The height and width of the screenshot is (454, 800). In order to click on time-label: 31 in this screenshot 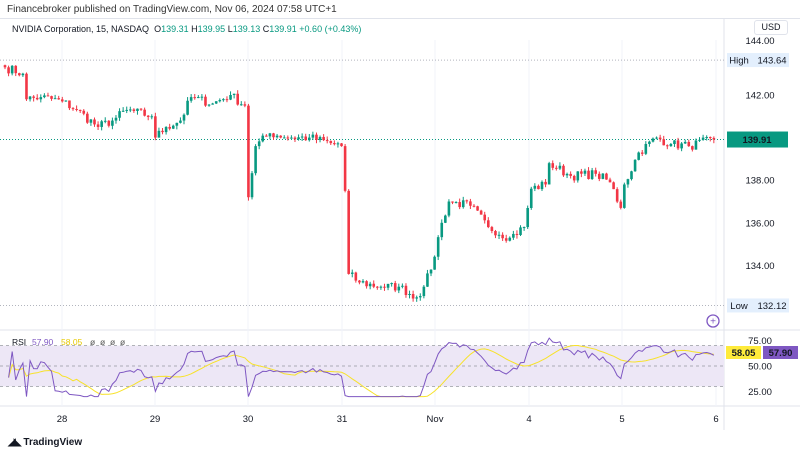, I will do `click(342, 419)`.